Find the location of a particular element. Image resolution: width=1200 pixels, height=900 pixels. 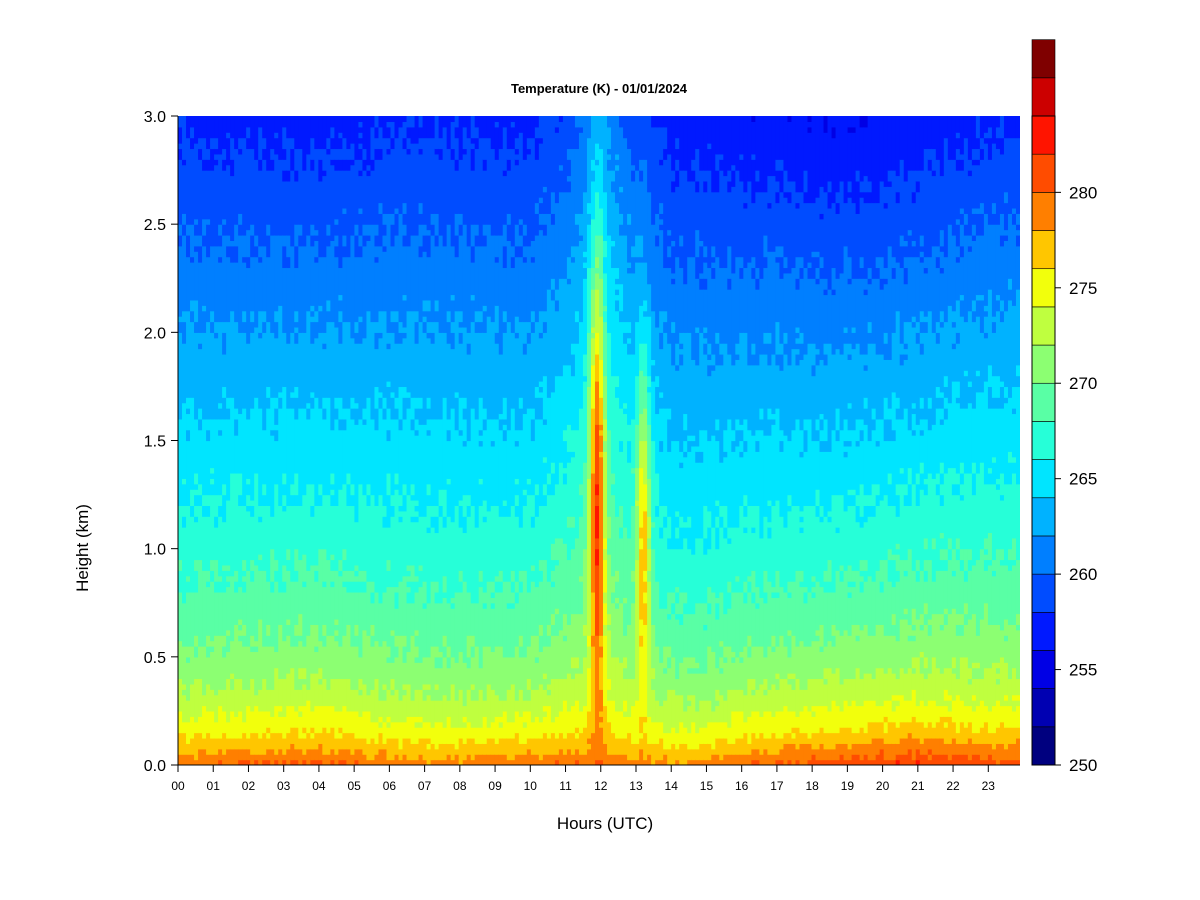

y-axis: 0.00.51.01.52.02.53.0 is located at coordinates (161, 442).